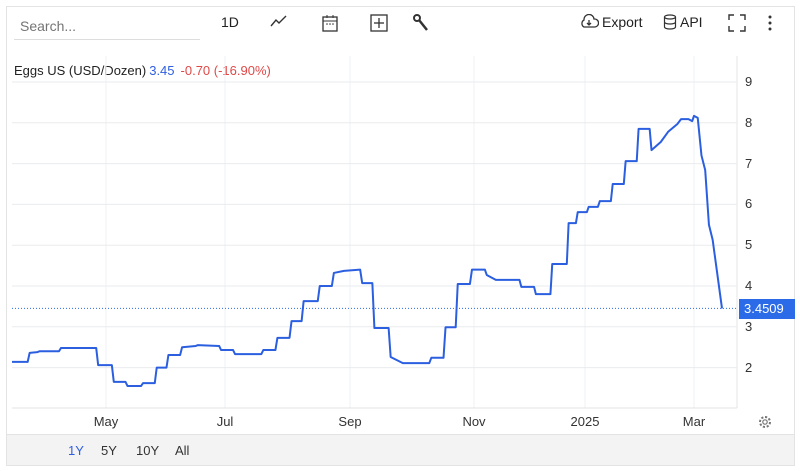  I want to click on change-value: -0.70 (-16.90%), so click(225, 70).